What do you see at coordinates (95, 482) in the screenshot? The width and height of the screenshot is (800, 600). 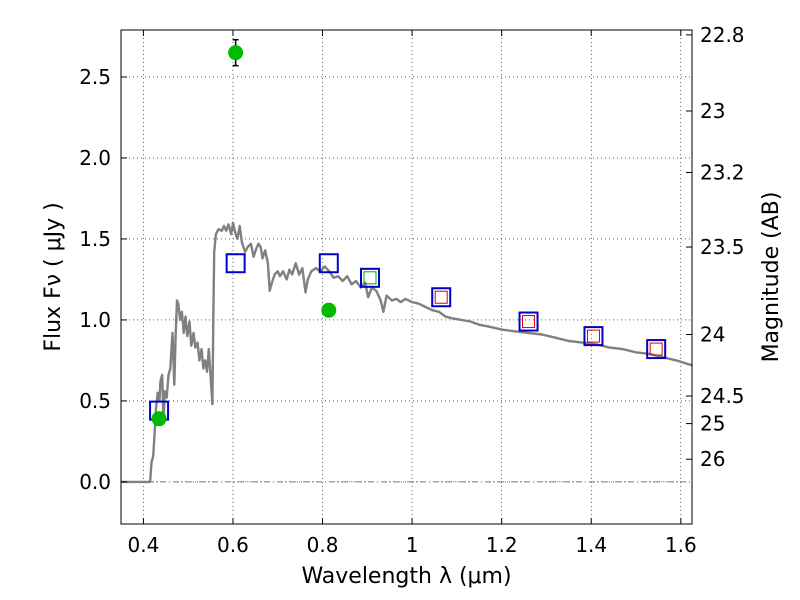 I see `y-tick-label: 0.0` at bounding box center [95, 482].